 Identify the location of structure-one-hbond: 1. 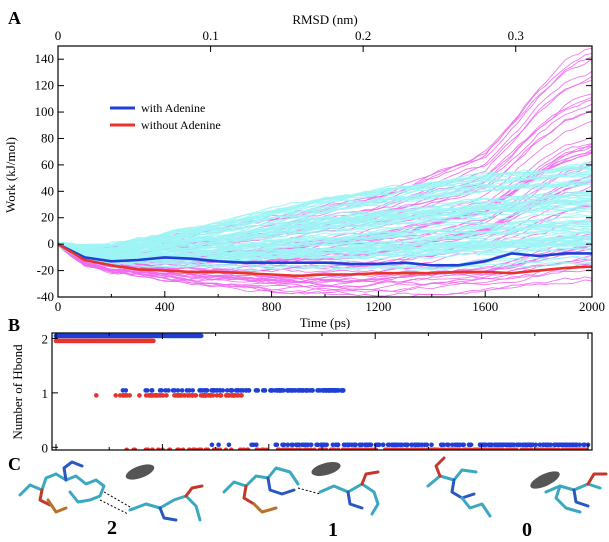
(301, 501).